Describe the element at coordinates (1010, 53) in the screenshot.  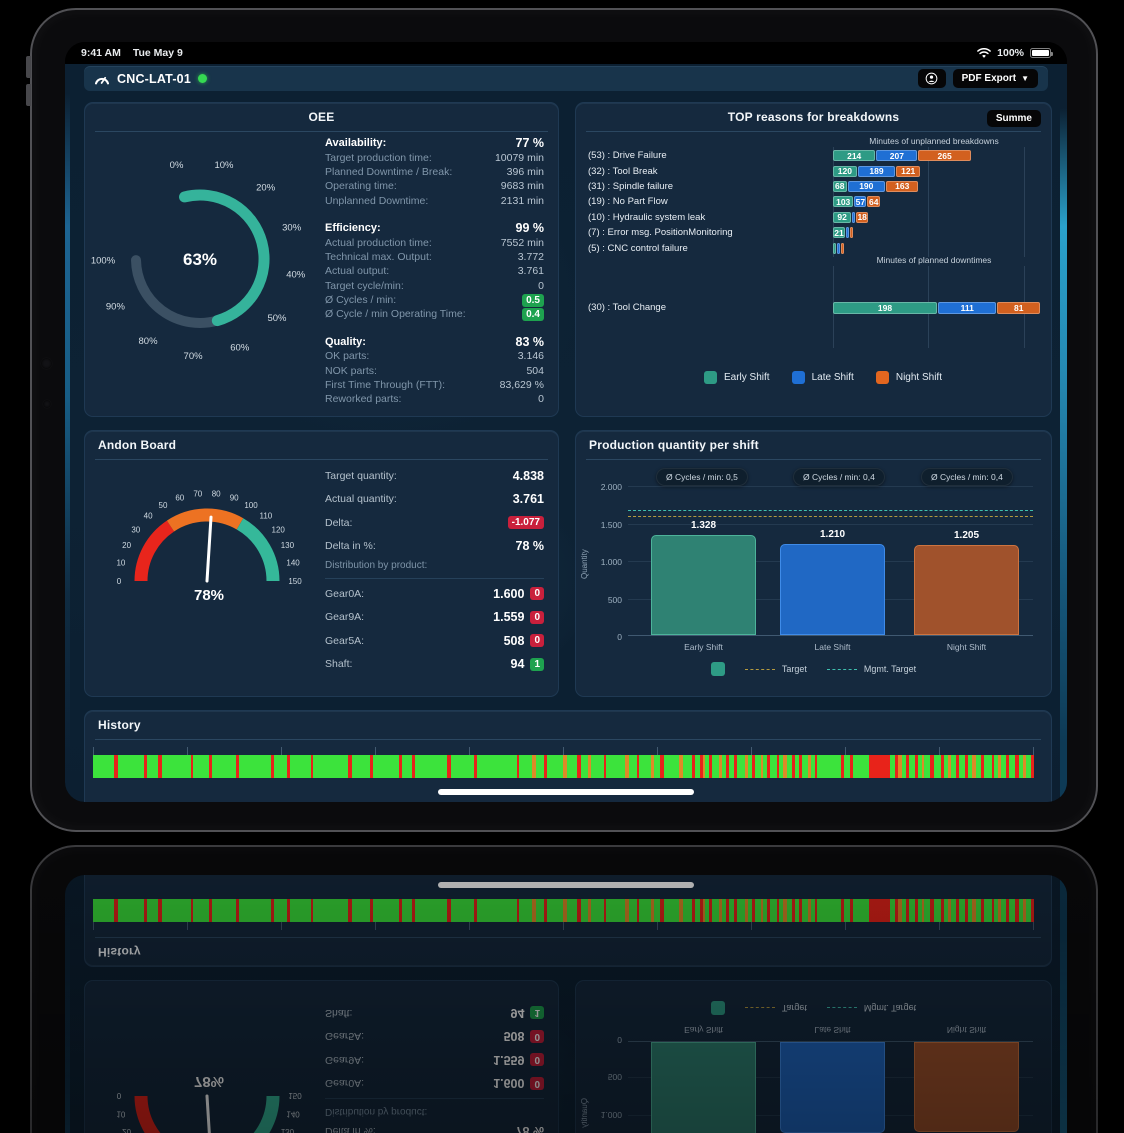
I see `battery-percent: 100%` at that location.